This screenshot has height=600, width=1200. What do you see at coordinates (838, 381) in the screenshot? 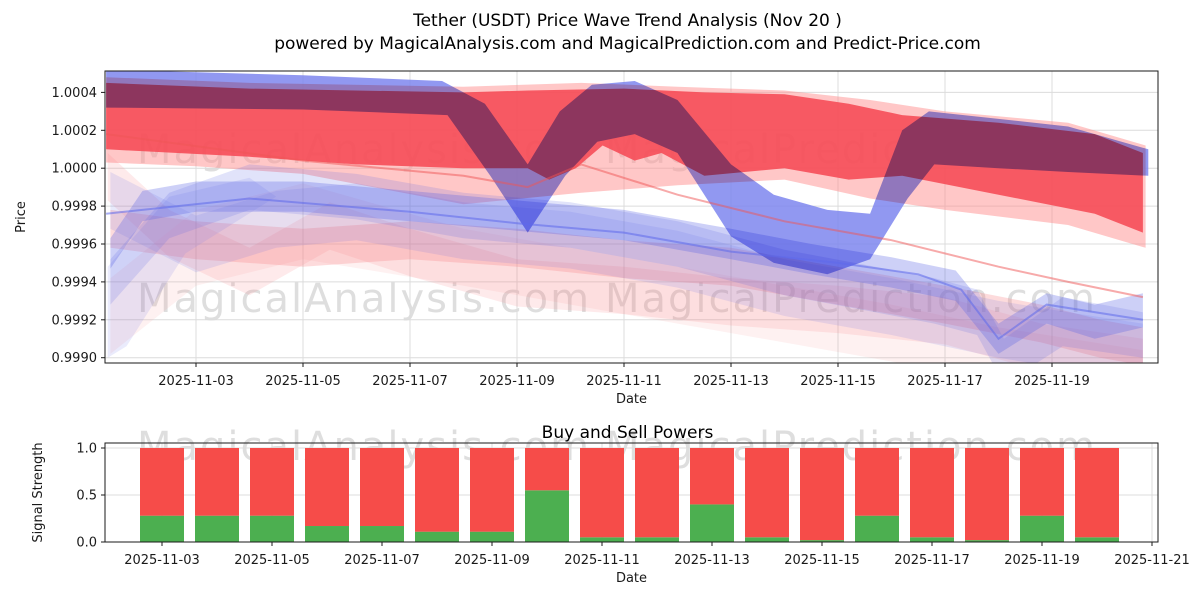
I see `price-xtick-label: 2025-11-15` at bounding box center [838, 381].